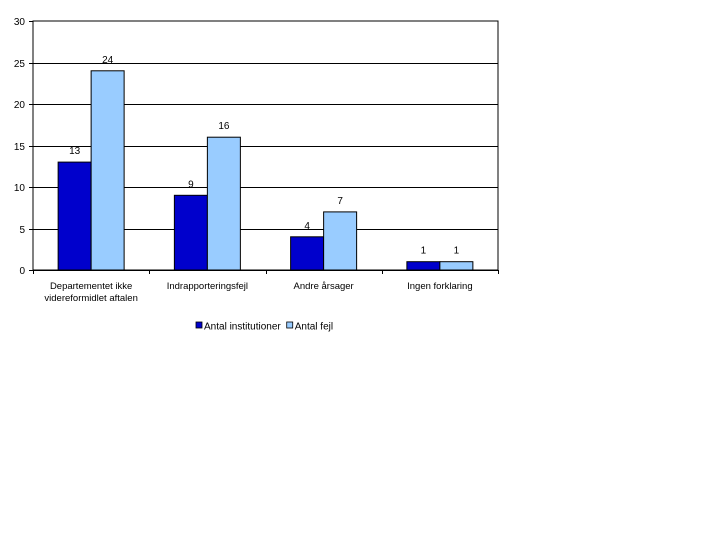 The height and width of the screenshot is (545, 720). I want to click on x-tick-label: Andre årsager, so click(324, 286).